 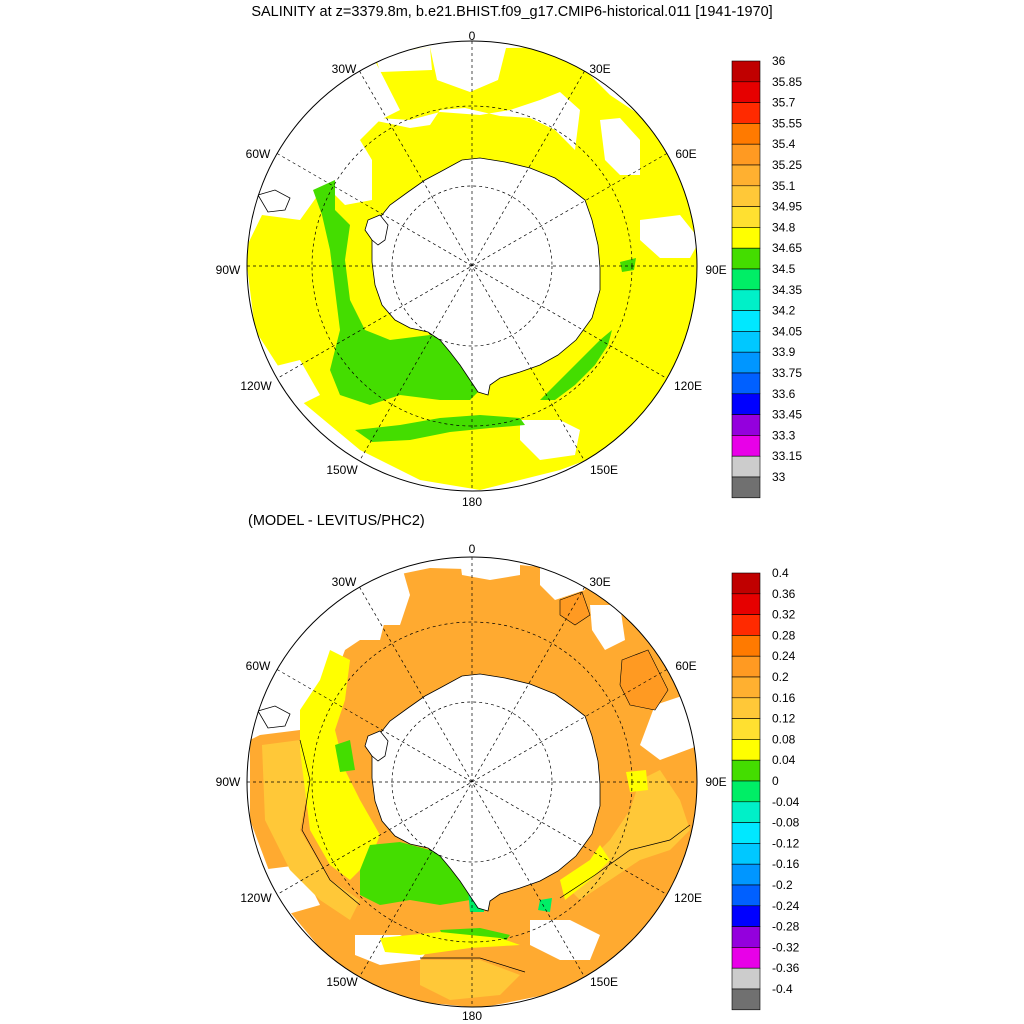 I want to click on colorbar-tick-label: 33.15, so click(x=787, y=456).